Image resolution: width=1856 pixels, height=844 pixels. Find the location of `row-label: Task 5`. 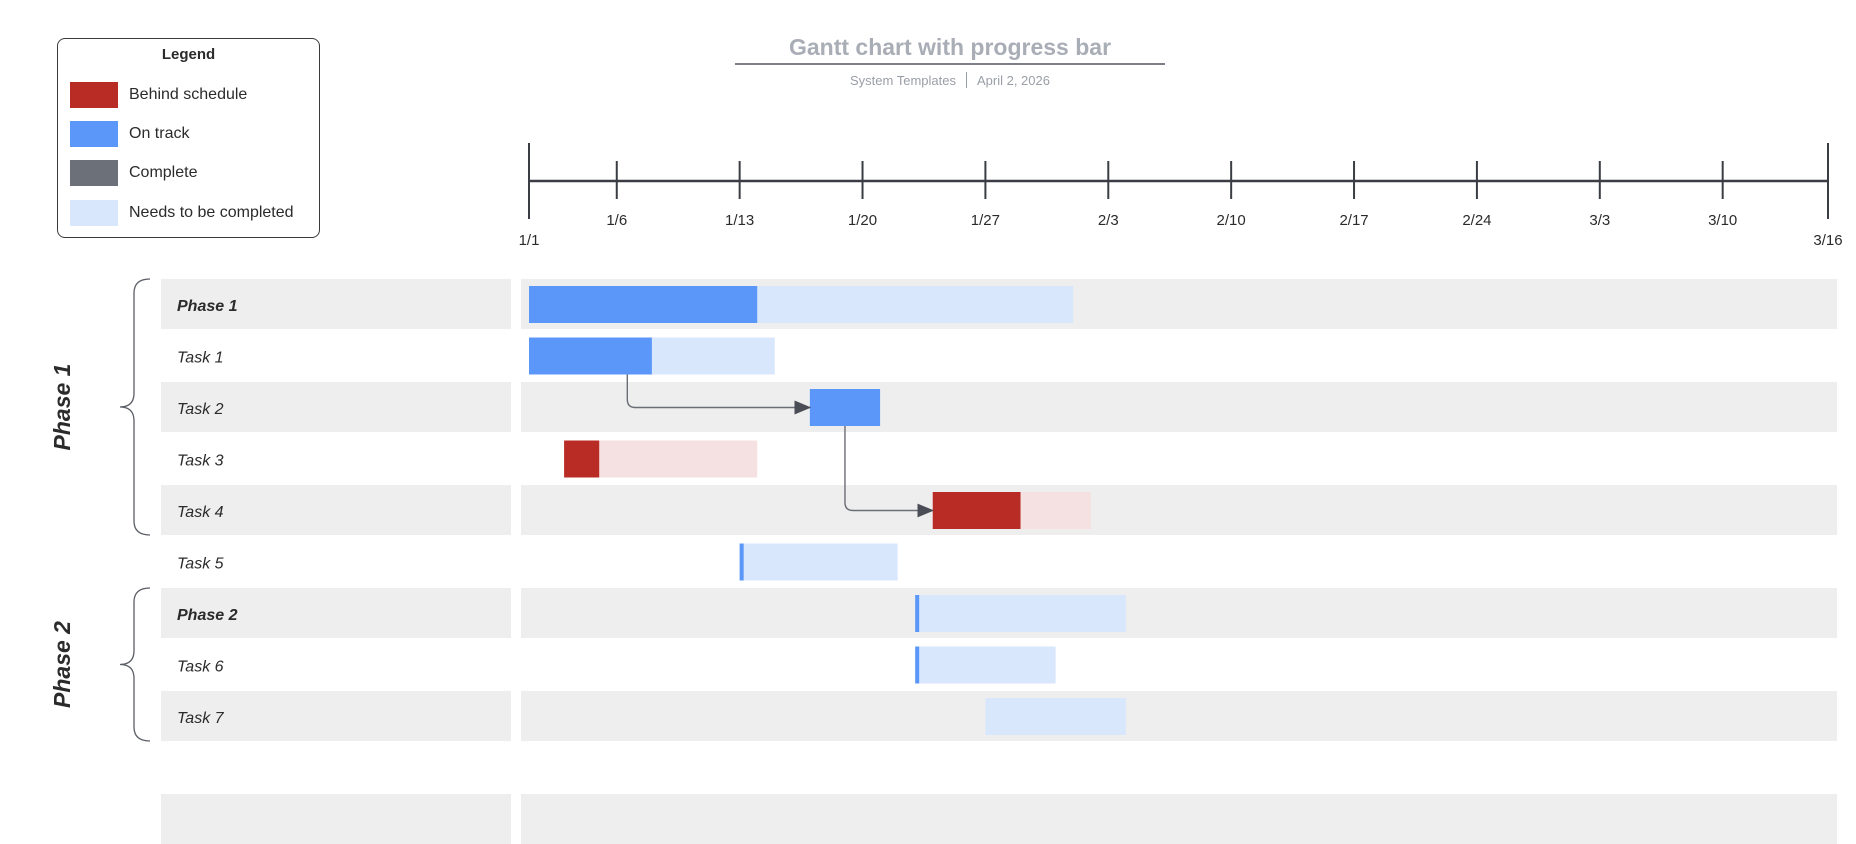

row-label: Task 5 is located at coordinates (200, 564).